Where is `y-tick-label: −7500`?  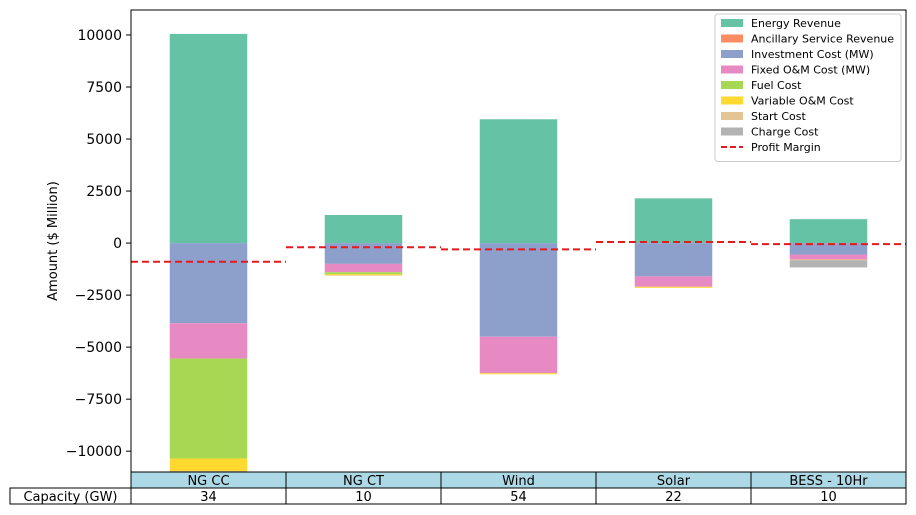
y-tick-label: −7500 is located at coordinates (98, 400).